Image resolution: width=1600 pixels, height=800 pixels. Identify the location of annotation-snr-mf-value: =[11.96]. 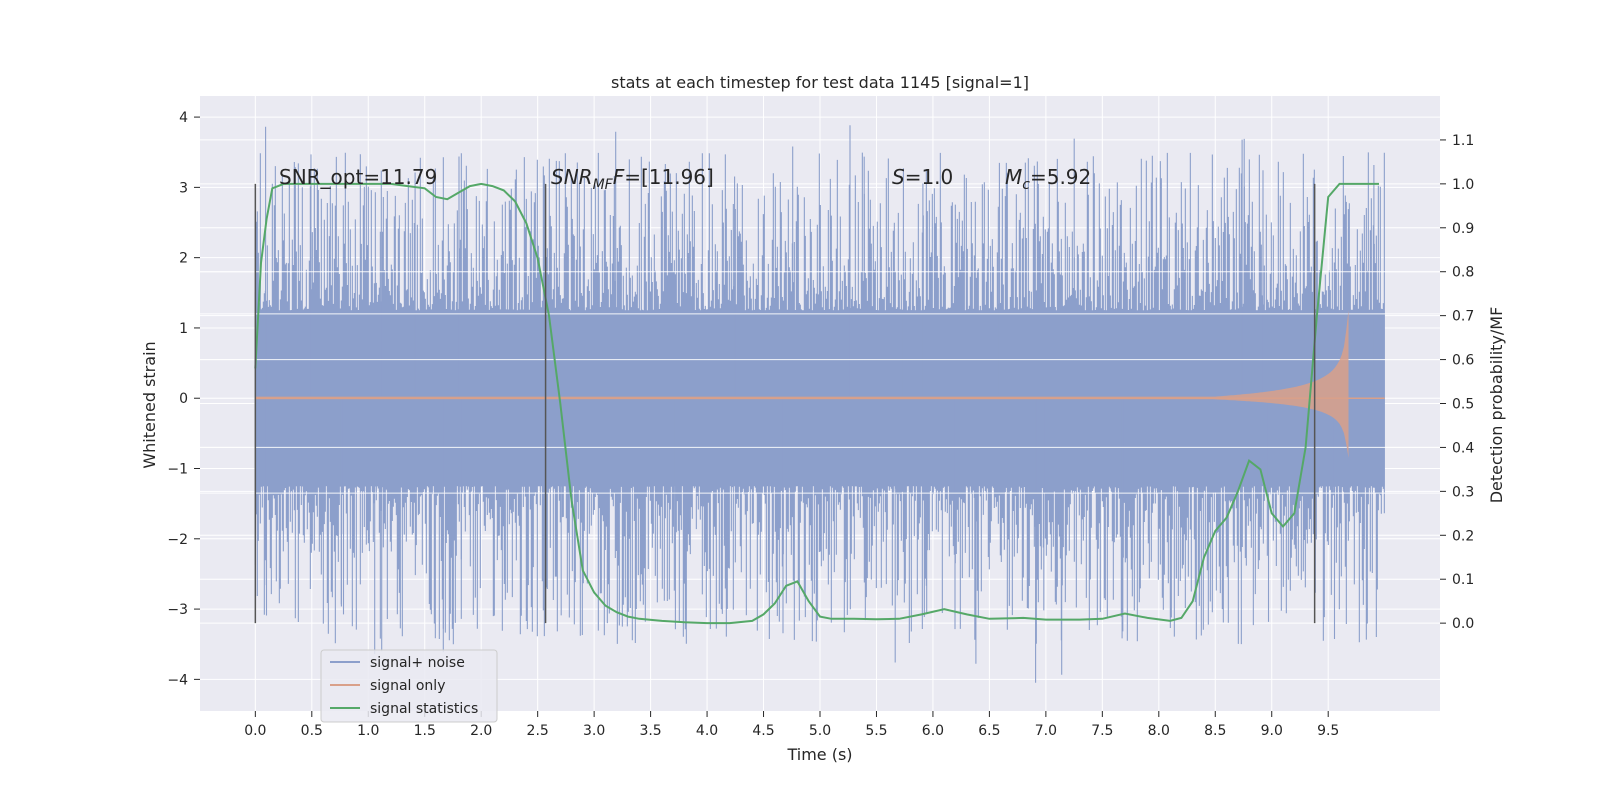
(669, 177).